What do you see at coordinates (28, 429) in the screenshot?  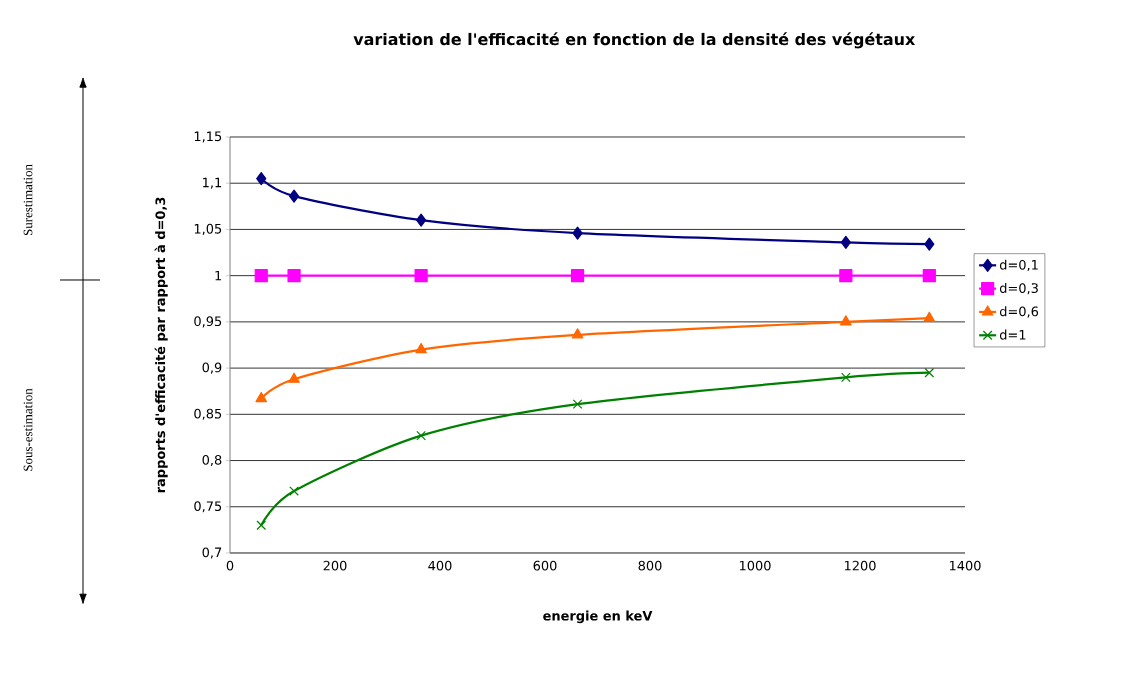 I see `text: Sous-estimation` at bounding box center [28, 429].